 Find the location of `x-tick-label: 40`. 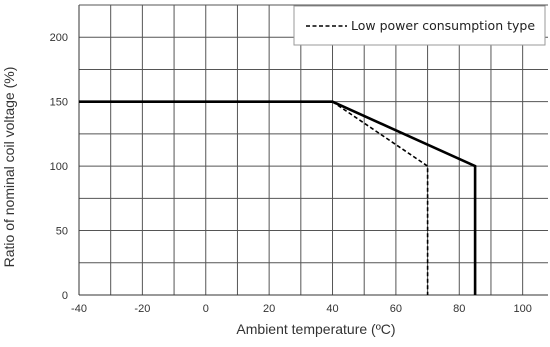

x-tick-label: 40 is located at coordinates (332, 309).